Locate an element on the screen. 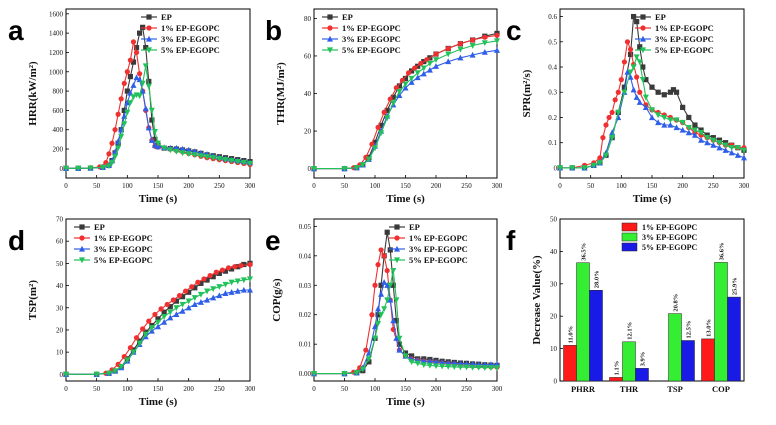 The height and width of the screenshot is (425, 776). series-5-ep-egopc is located at coordinates (405, 105).